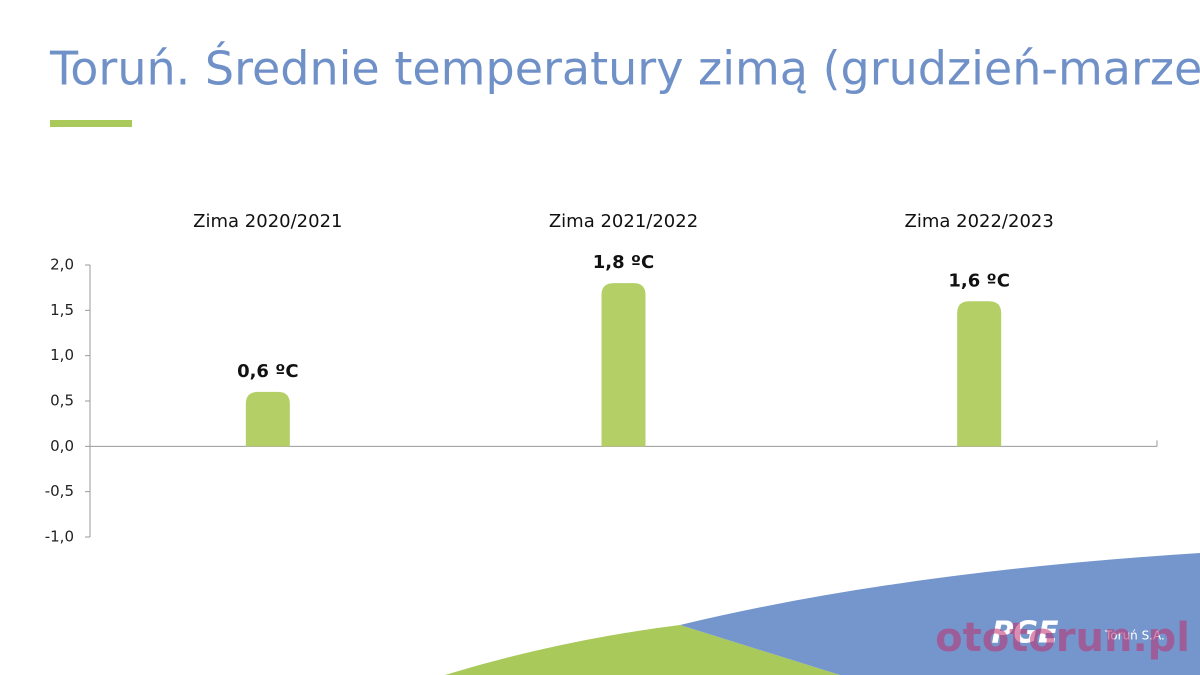  I want to click on category-label: Zima 2022/2023, so click(979, 221).